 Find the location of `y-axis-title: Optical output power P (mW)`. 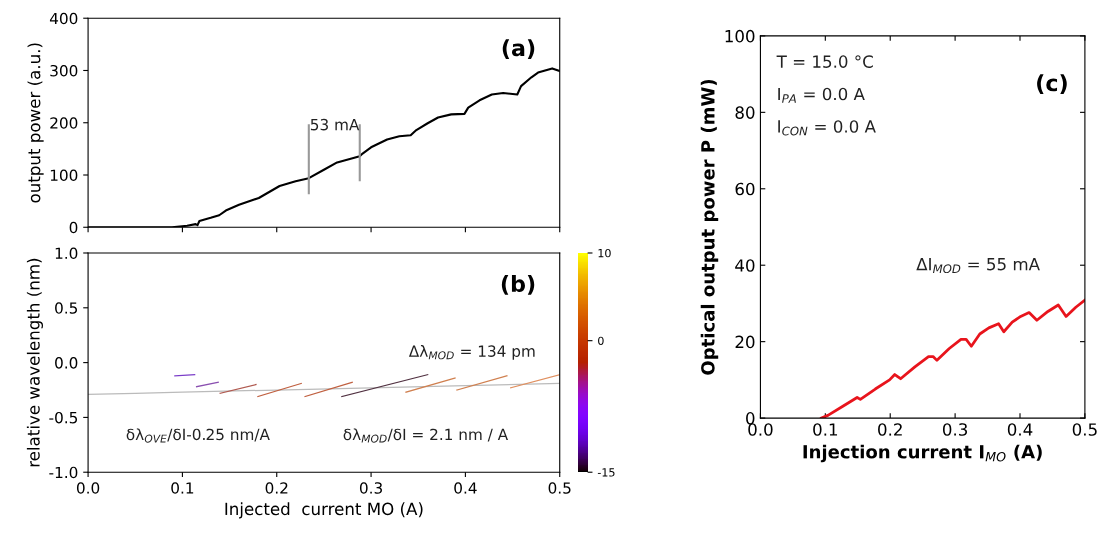

y-axis-title: Optical output power P (mW) is located at coordinates (709, 227).